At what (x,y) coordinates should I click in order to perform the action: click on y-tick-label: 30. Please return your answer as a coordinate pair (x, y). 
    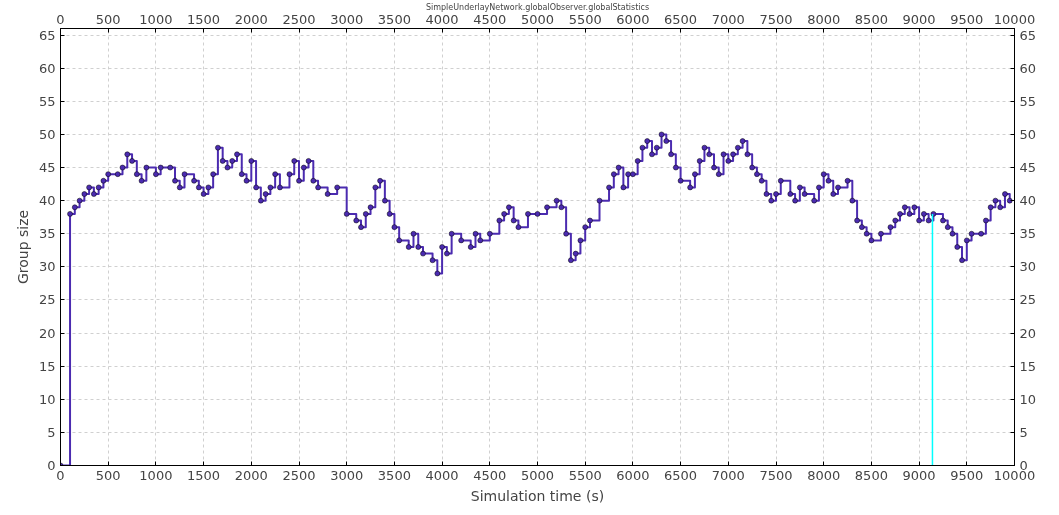
    Looking at the image, I should click on (47, 267).